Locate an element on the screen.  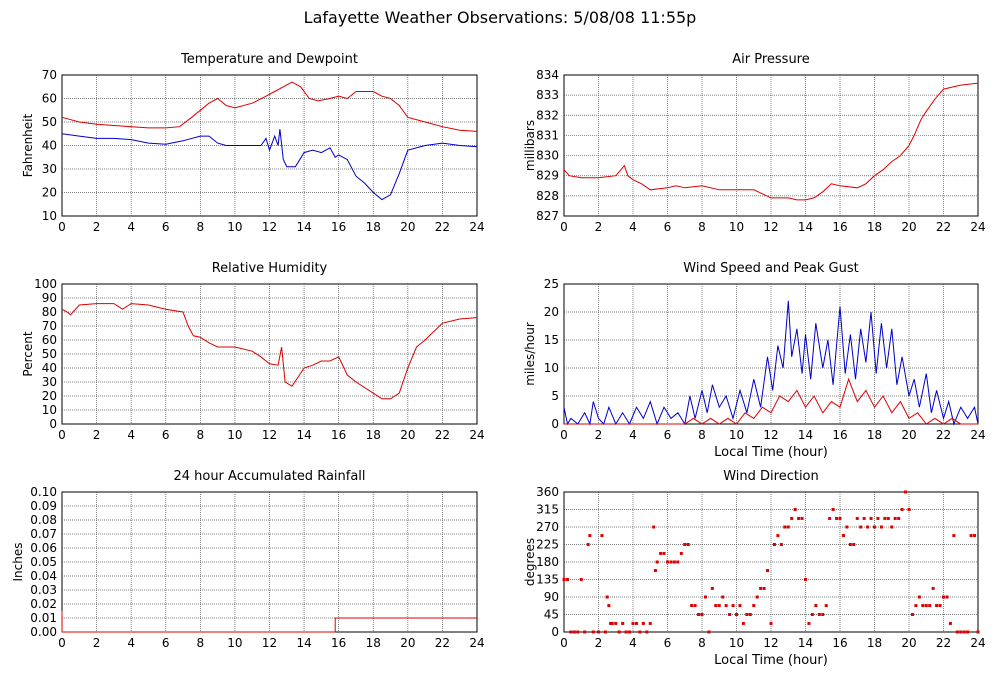
y-tick-label: 45 is located at coordinates (551, 615).